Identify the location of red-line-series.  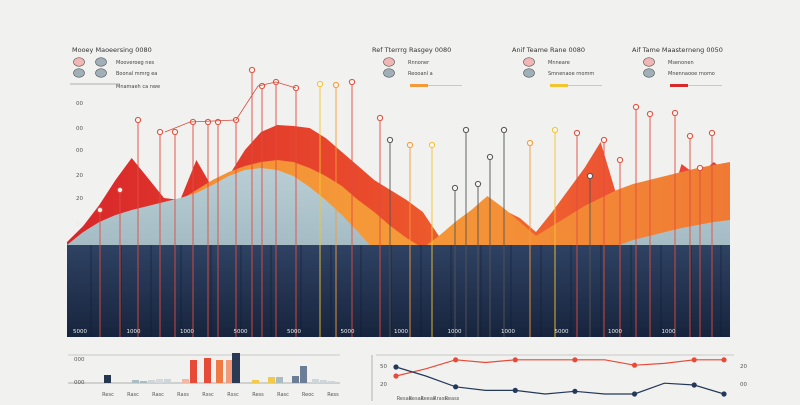
(559, 368).